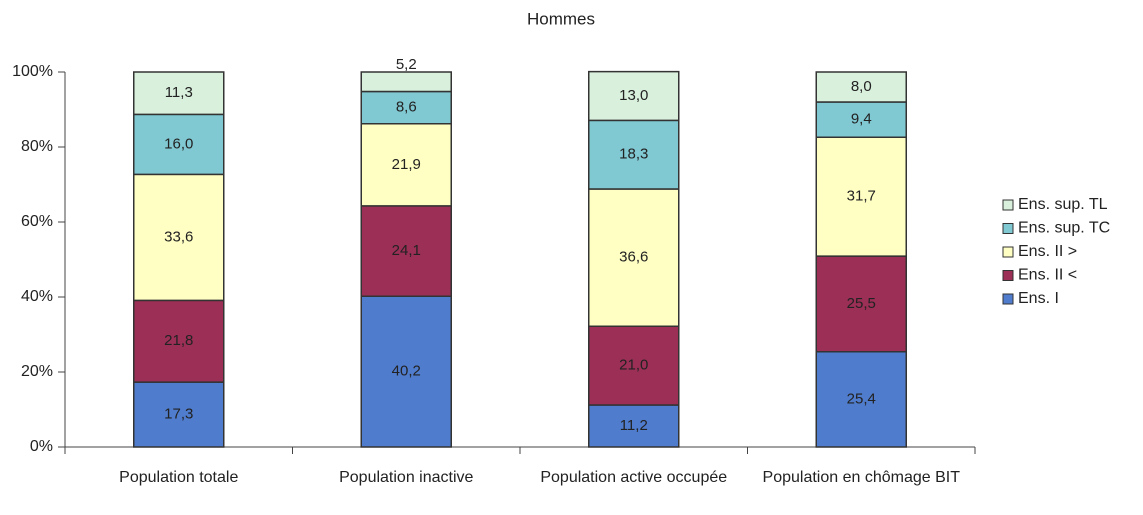 Image resolution: width=1143 pixels, height=515 pixels. Describe the element at coordinates (1064, 228) in the screenshot. I see `legend-label: Ens. sup. TC` at that location.